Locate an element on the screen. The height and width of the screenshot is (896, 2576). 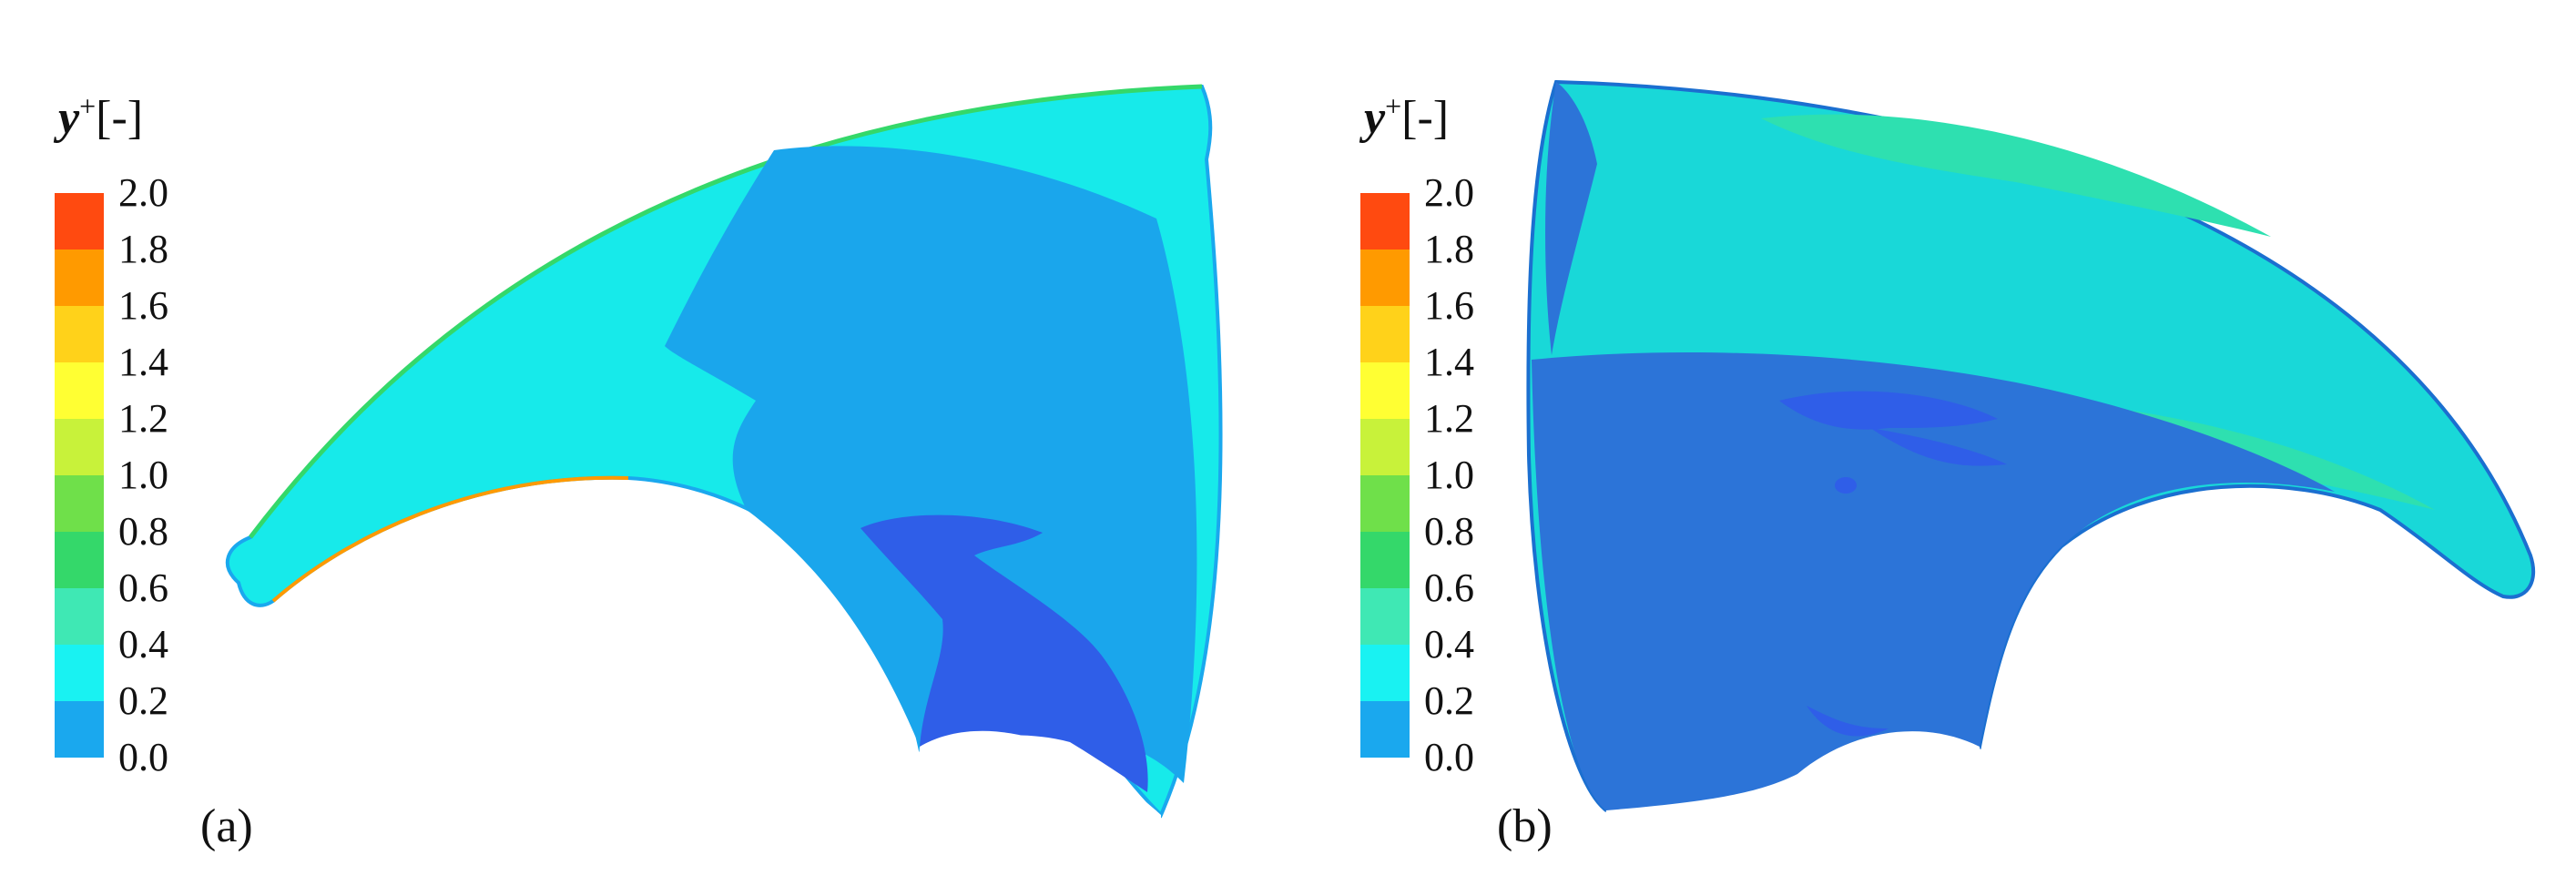
hub-cutout-a is located at coordinates (1036, 813).